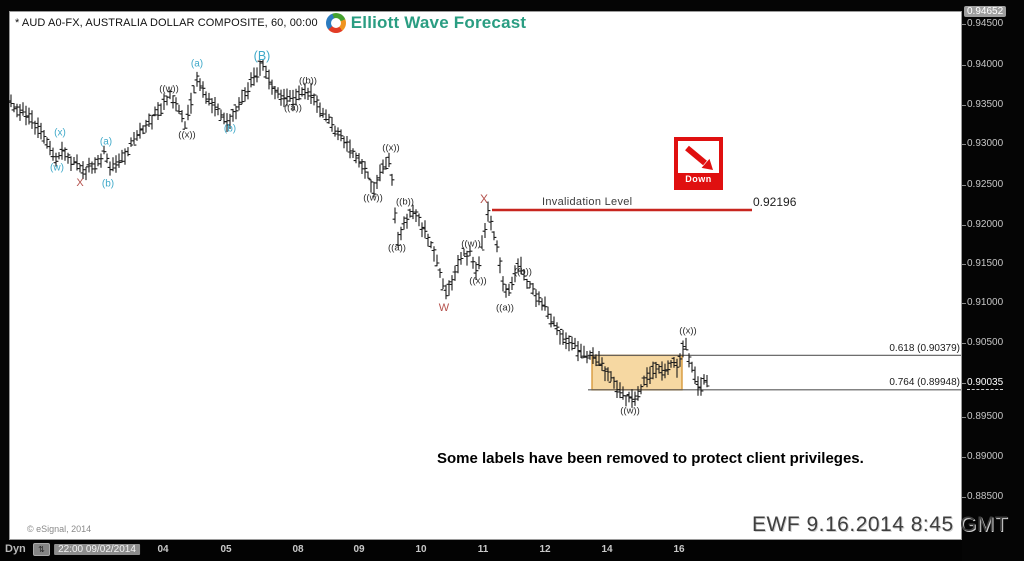 The width and height of the screenshot is (1024, 561). Describe the element at coordinates (982, 23) in the screenshot. I see `price-tick: 0.94500` at that location.